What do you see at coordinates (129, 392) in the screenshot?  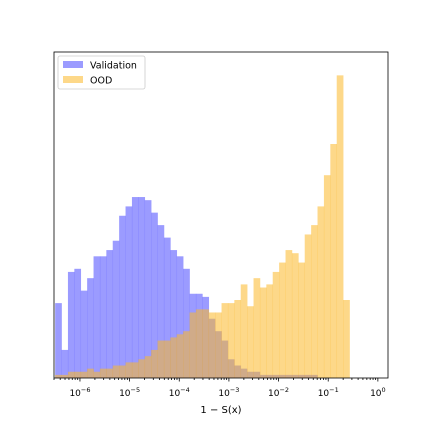 I see `x-tick-label: 10⁻⁵` at bounding box center [129, 392].